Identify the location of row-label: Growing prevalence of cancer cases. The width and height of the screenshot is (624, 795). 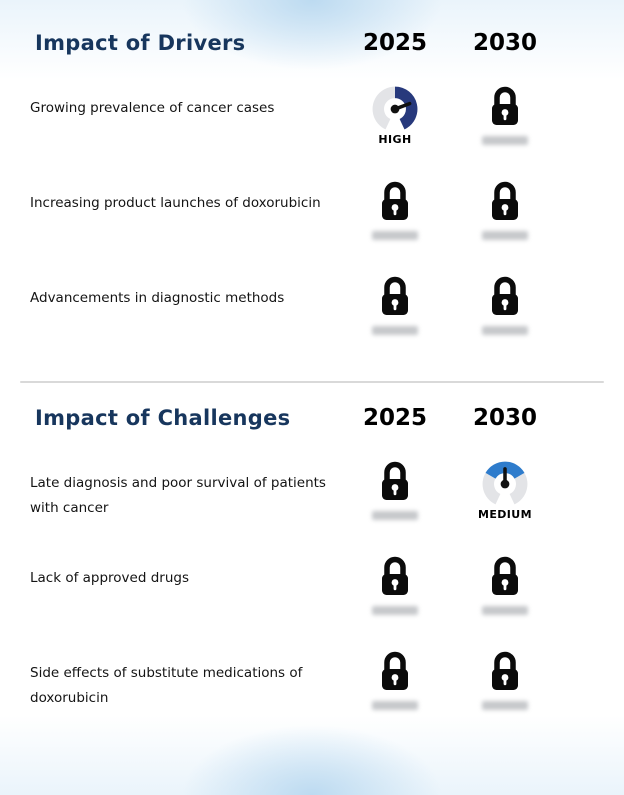
(152, 108).